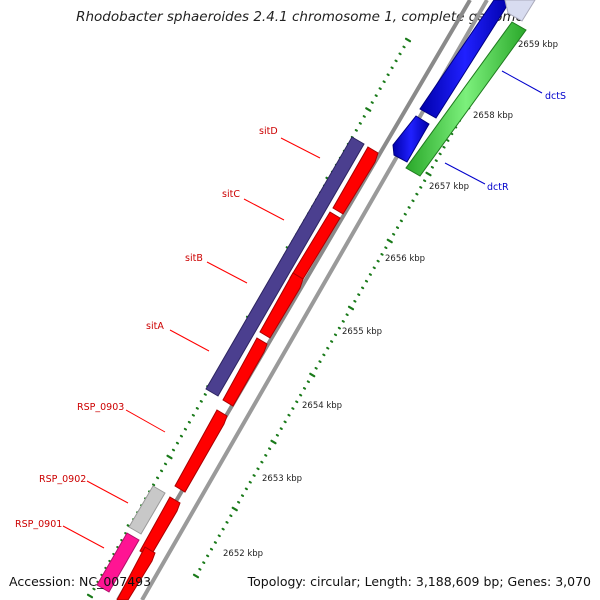  I want to click on tick-label-2659: 2659 kbp, so click(538, 45).